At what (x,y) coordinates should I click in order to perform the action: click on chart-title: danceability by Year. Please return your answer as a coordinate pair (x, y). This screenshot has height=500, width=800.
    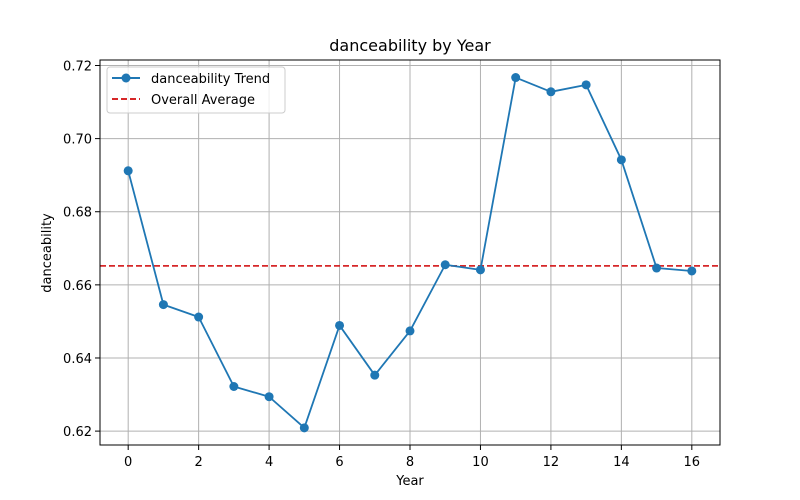
    Looking at the image, I should click on (410, 45).